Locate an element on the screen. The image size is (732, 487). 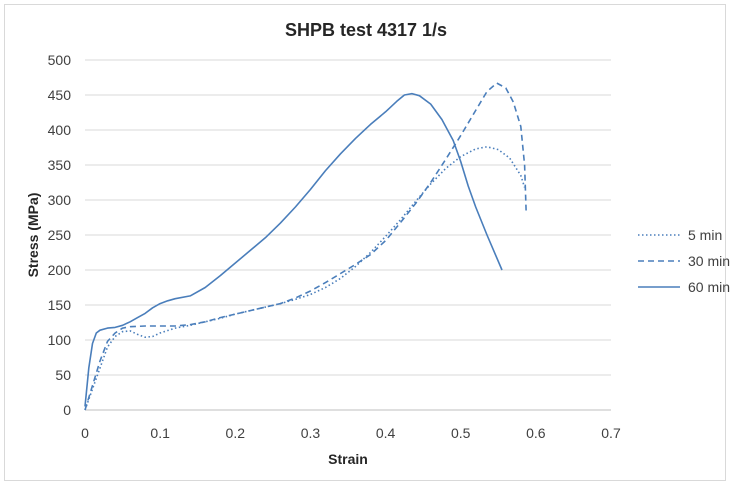
chart-title: SHPB test 4317 1/s is located at coordinates (366, 30).